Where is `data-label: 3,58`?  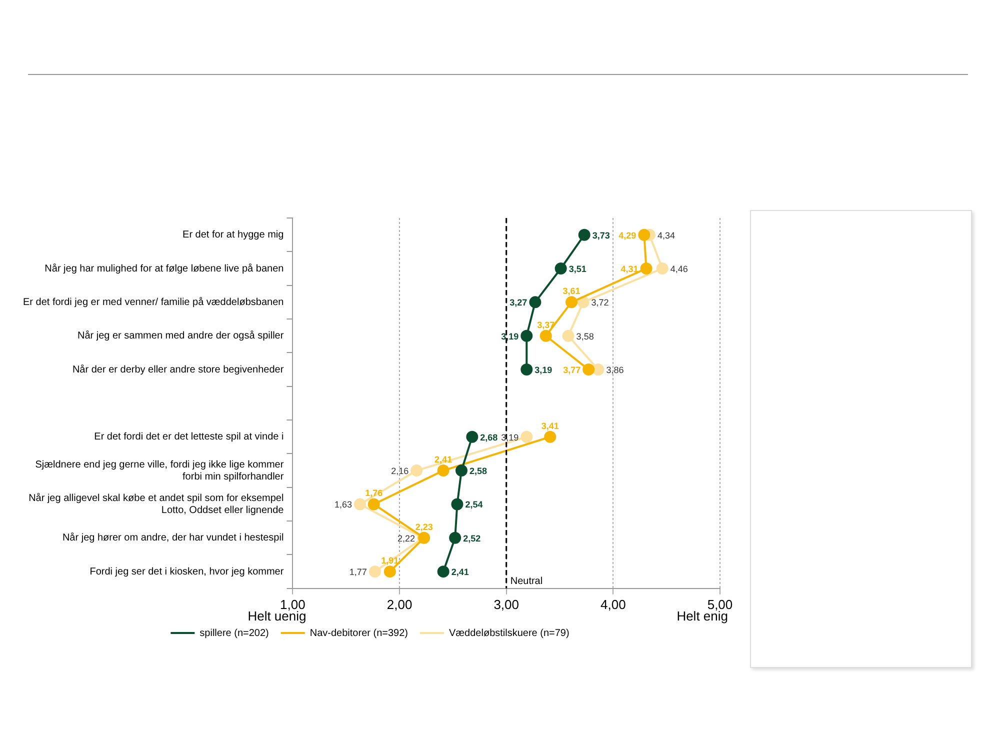 data-label: 3,58 is located at coordinates (585, 336).